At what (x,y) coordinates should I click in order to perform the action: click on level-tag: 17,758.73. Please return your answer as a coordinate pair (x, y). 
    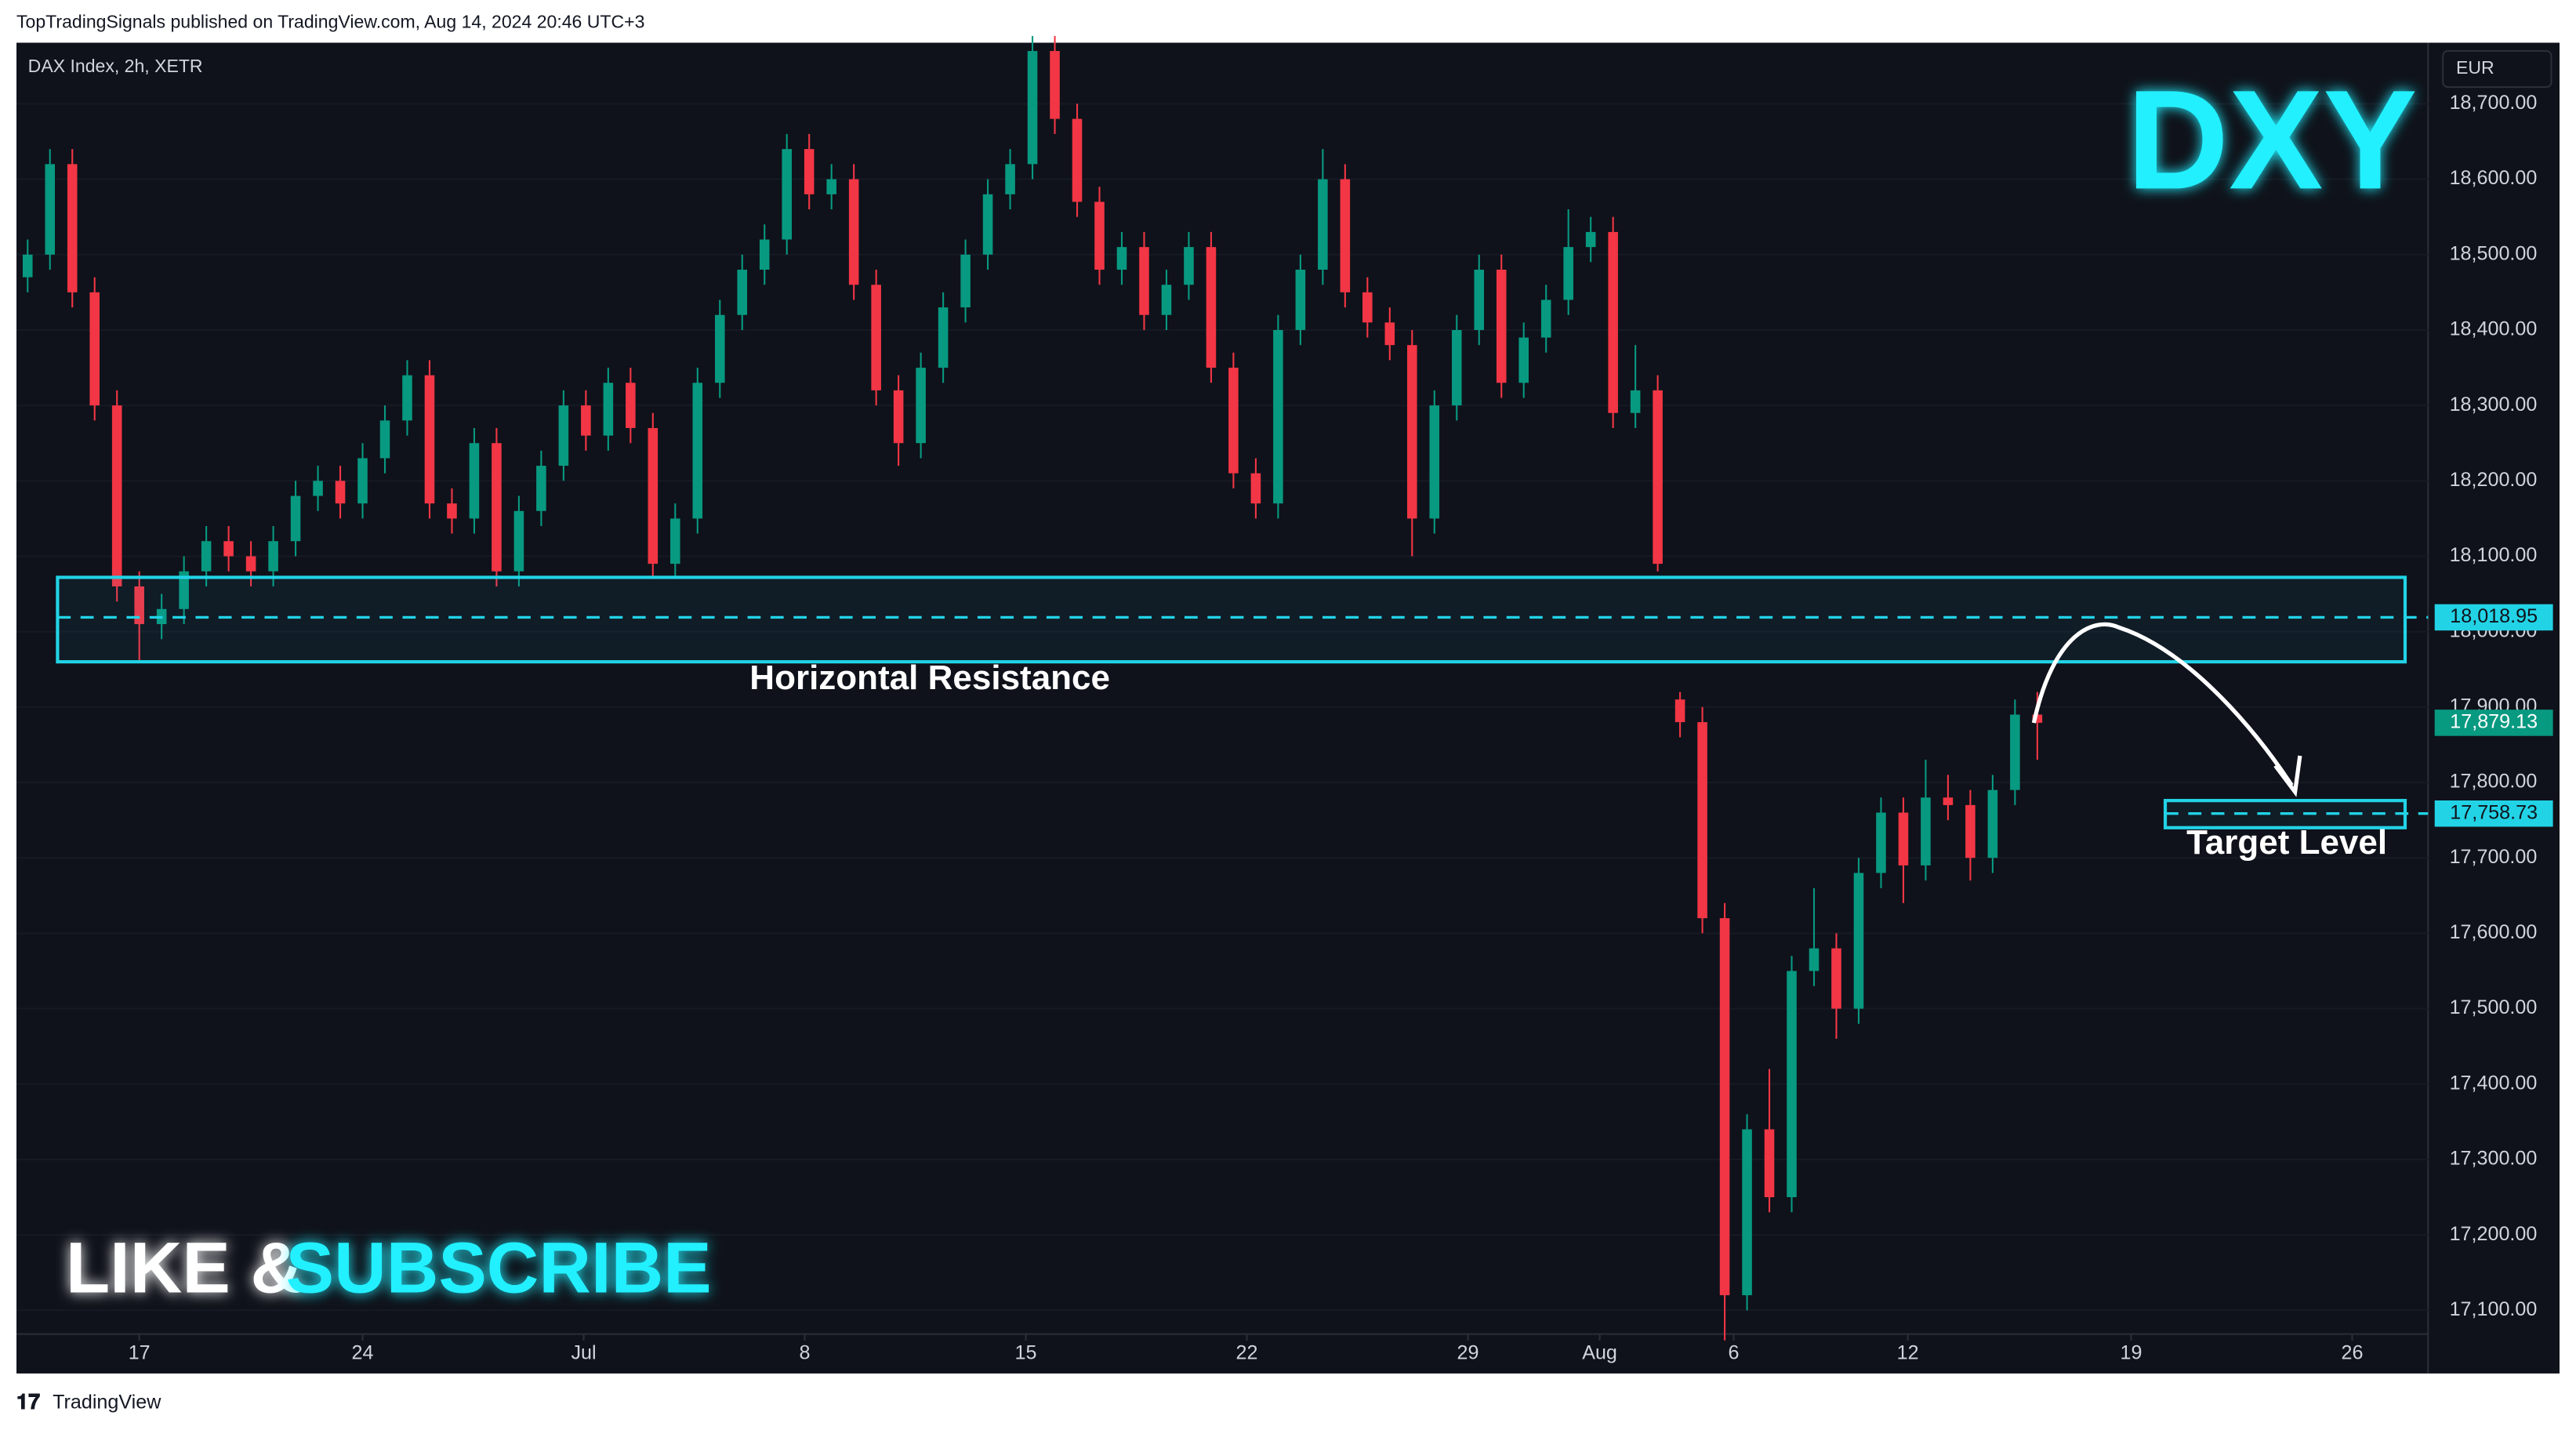
    Looking at the image, I should click on (2494, 812).